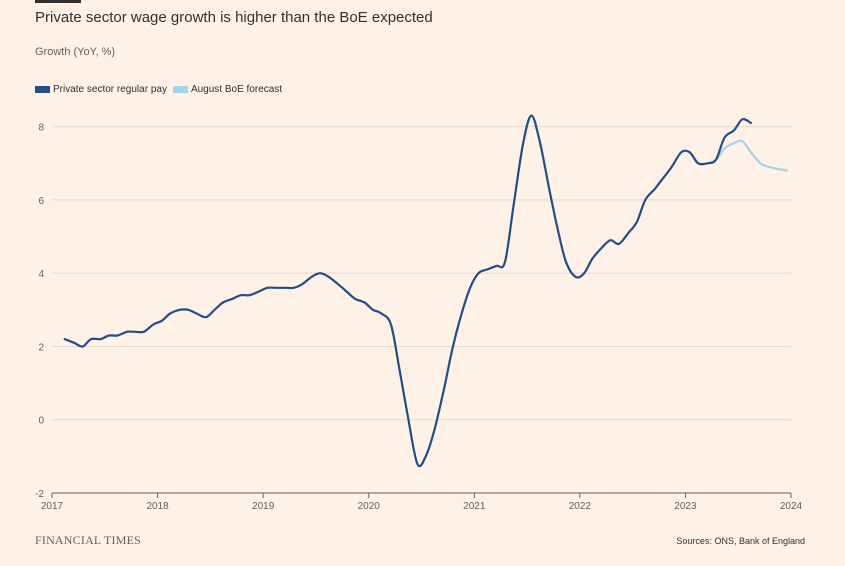 Image resolution: width=845 pixels, height=566 pixels. Describe the element at coordinates (157, 506) in the screenshot. I see `x-tick-label: 2018` at that location.